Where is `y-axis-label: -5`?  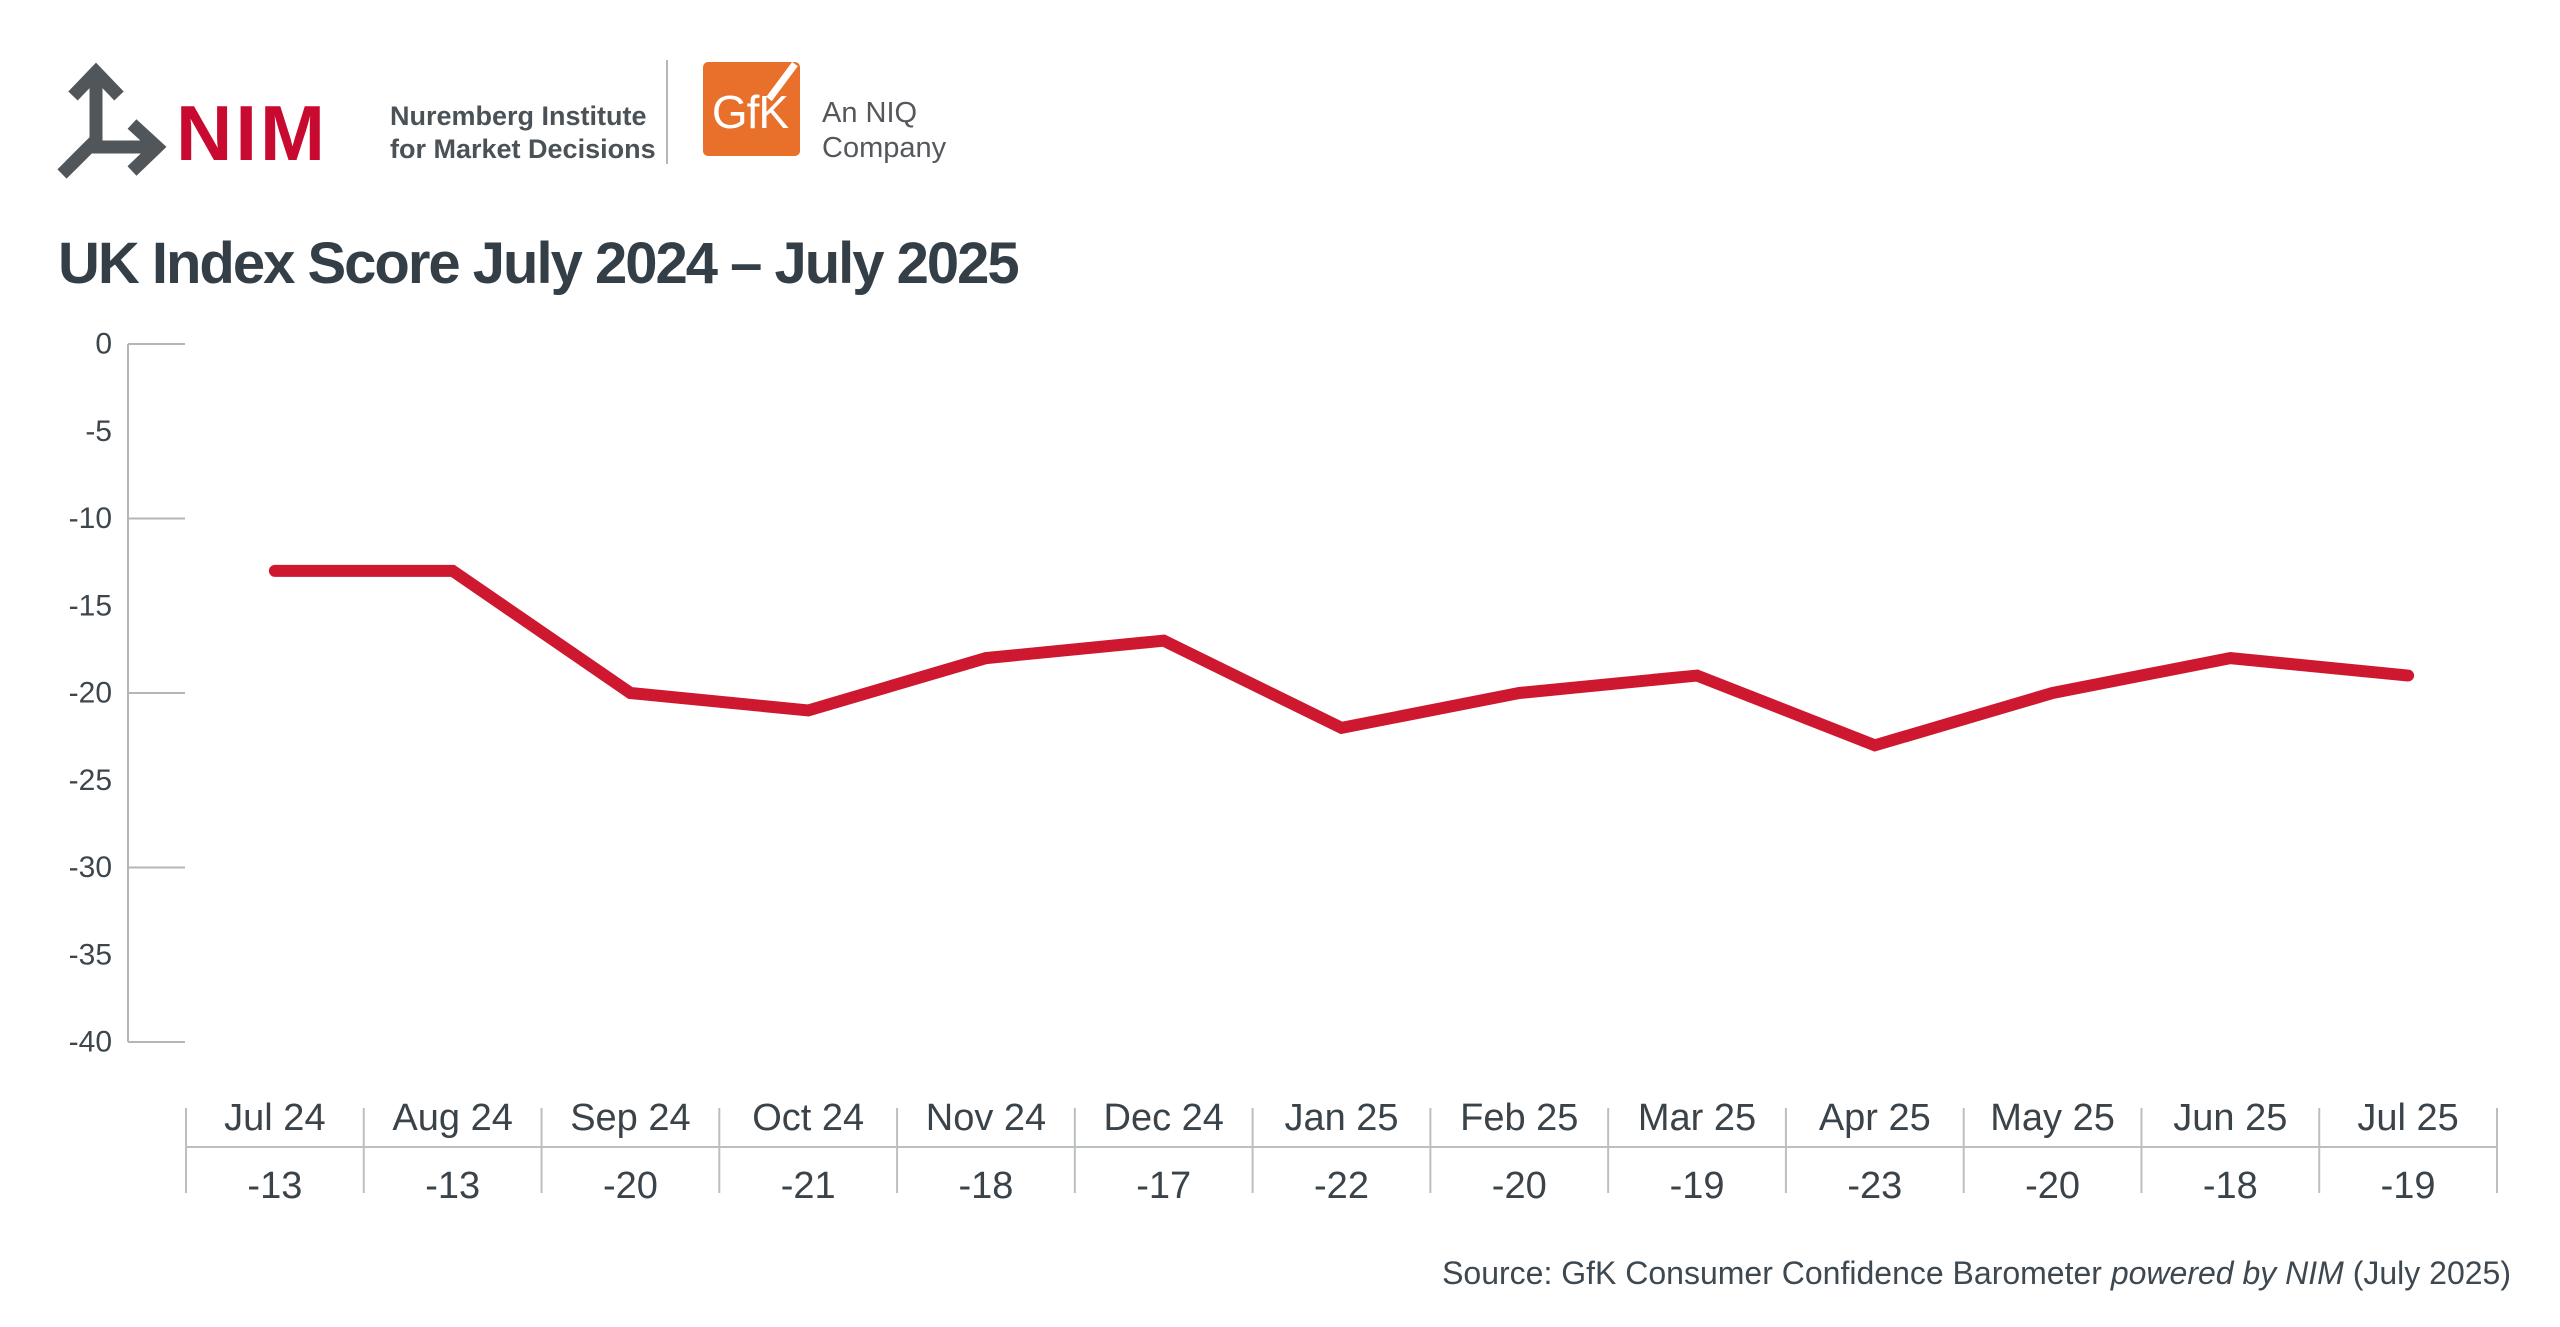
y-axis-label: -5 is located at coordinates (98, 431).